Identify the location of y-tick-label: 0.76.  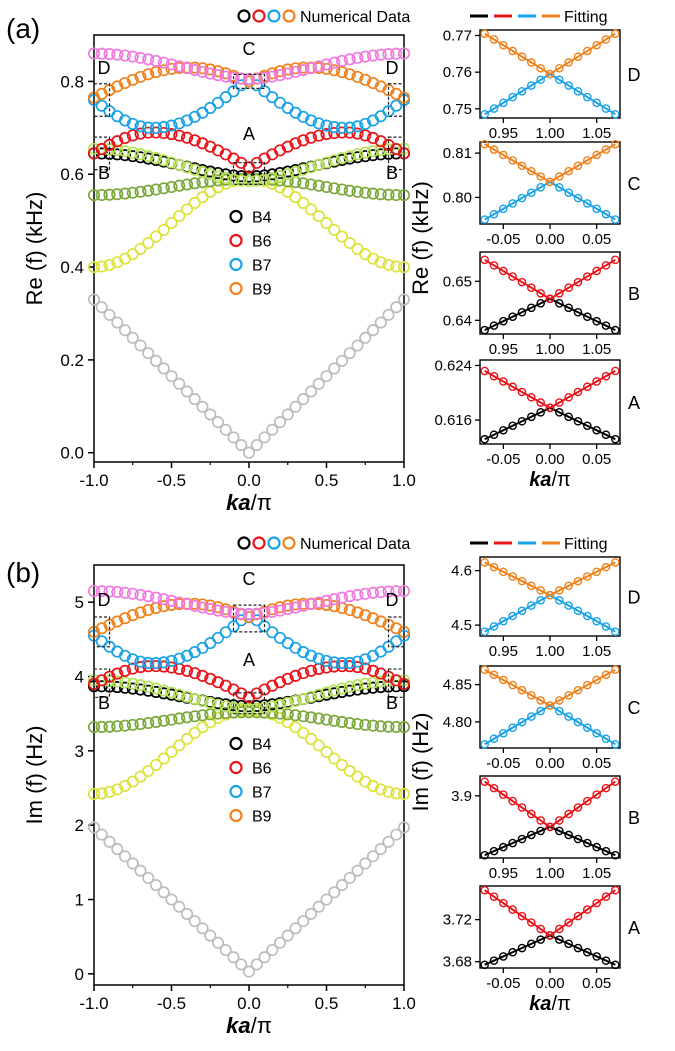
(457, 72).